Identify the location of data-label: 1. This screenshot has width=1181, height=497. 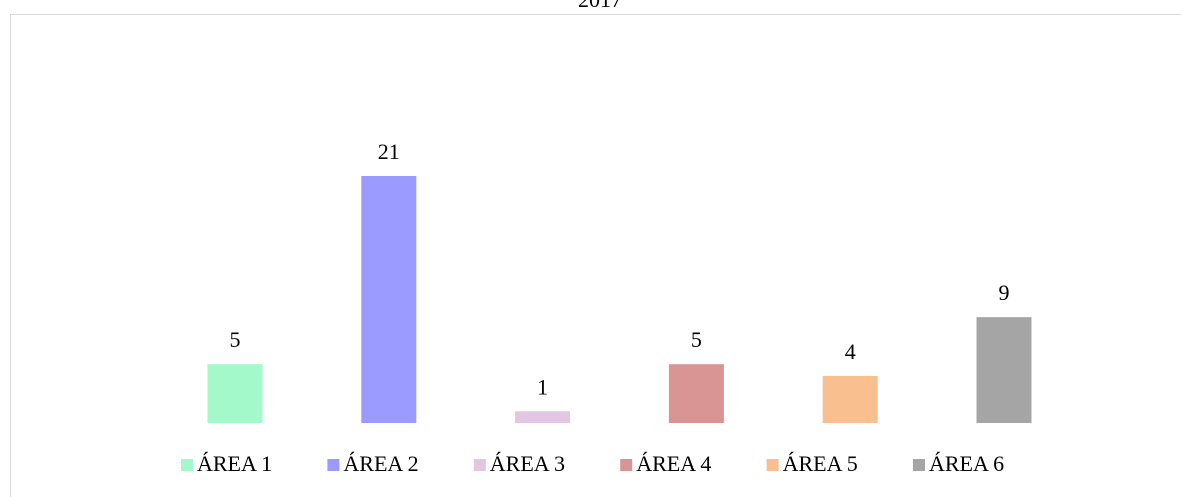
(542, 386).